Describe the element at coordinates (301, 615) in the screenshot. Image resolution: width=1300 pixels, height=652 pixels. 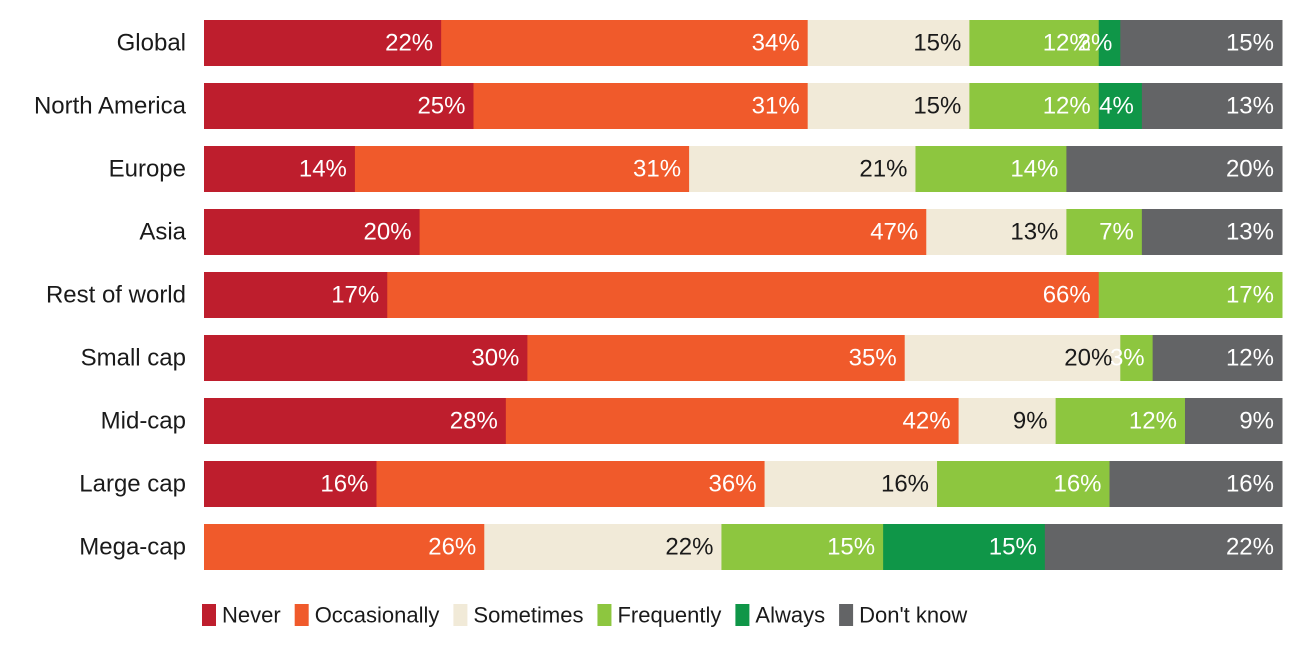
I see `legend-swatch-occasionally` at that location.